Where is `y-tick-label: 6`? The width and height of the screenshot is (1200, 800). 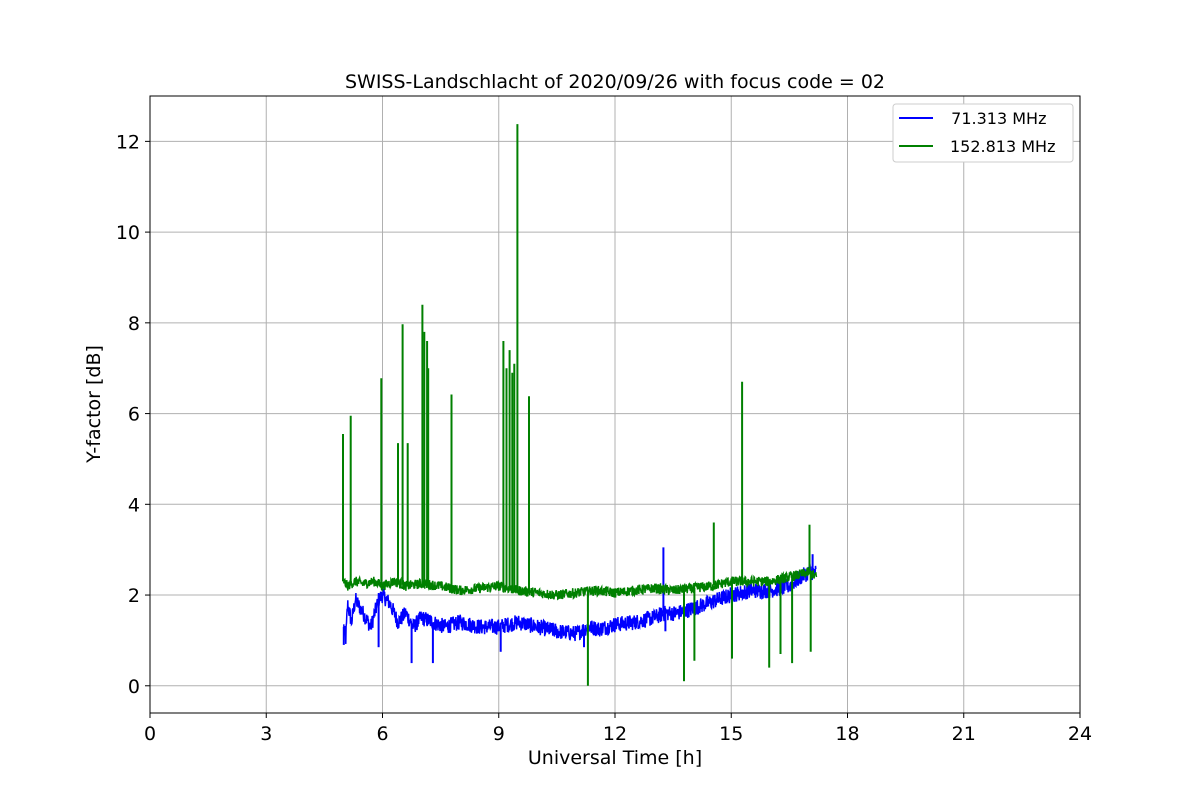
y-tick-label: 6 is located at coordinates (134, 415).